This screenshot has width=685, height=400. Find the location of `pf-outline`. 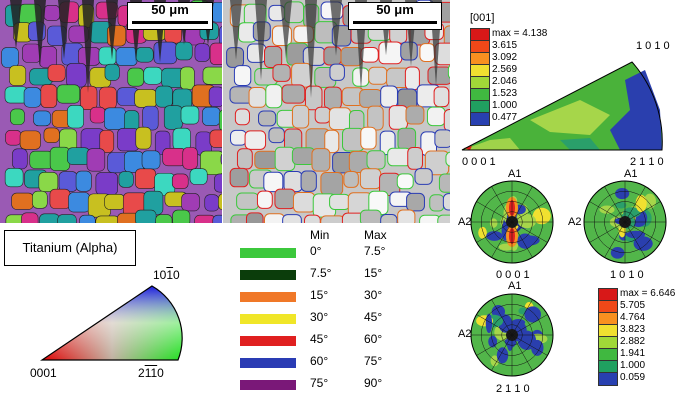

pf-outline is located at coordinates (512, 222).